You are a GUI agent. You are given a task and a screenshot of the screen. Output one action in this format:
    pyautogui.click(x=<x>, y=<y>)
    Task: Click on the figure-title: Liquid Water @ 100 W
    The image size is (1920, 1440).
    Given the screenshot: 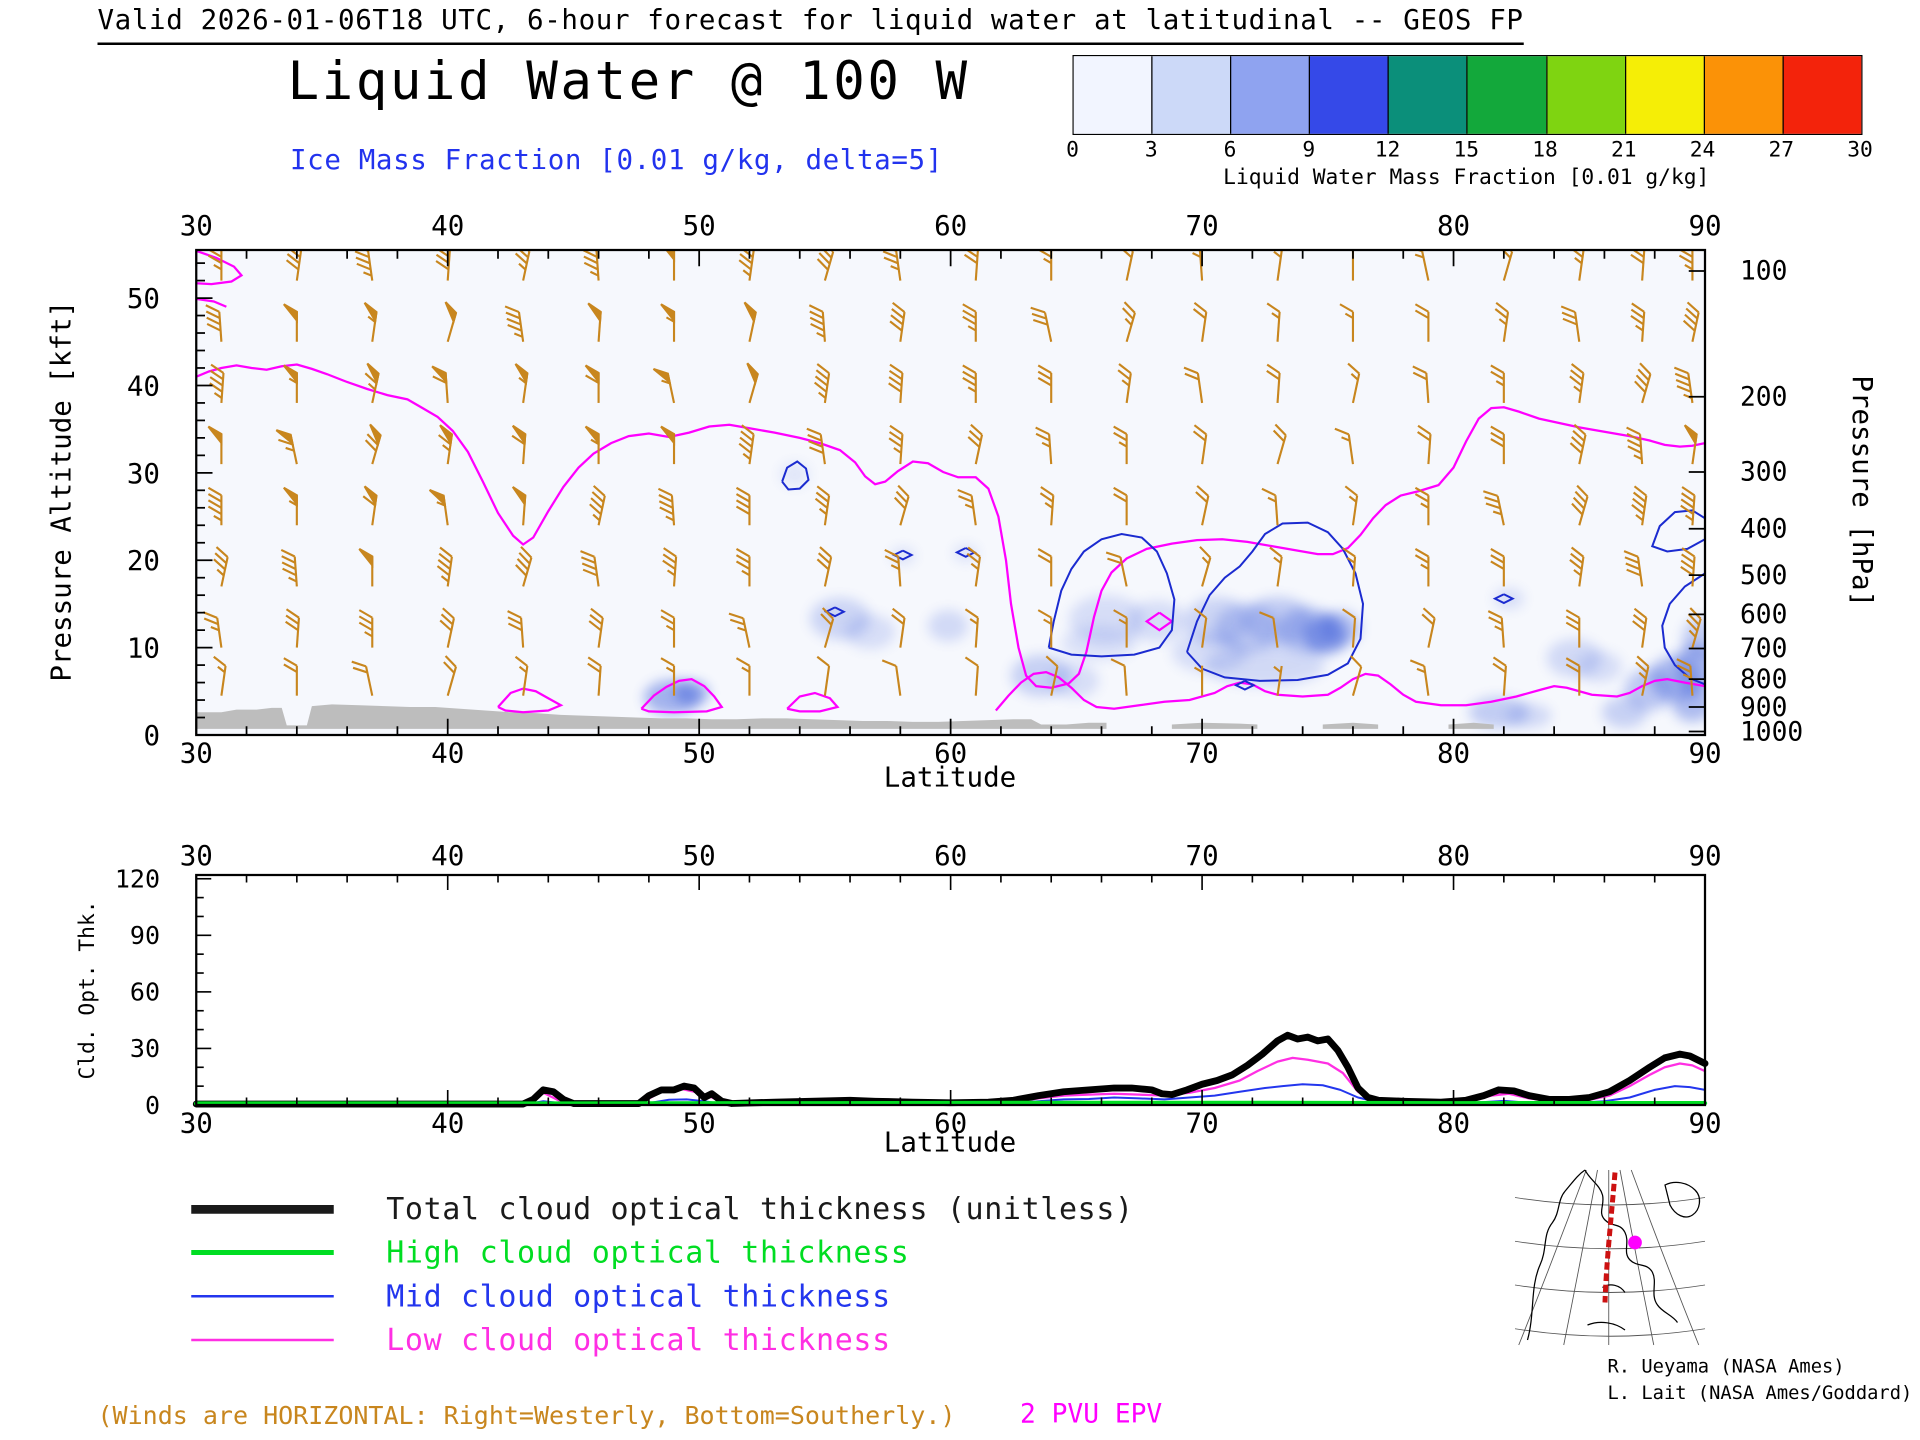 What is the action you would take?
    pyautogui.click(x=628, y=81)
    